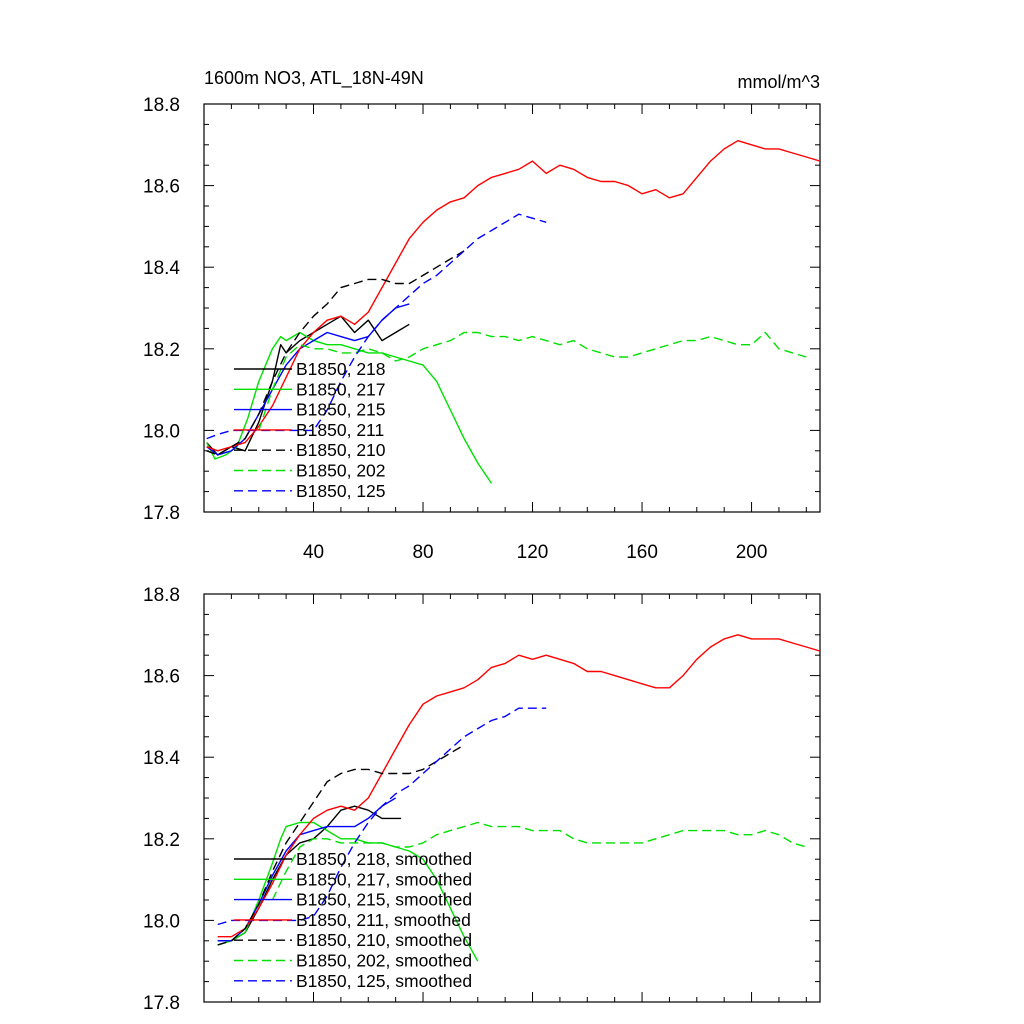 Image resolution: width=1024 pixels, height=1024 pixels. Describe the element at coordinates (314, 78) in the screenshot. I see `chart-title: 1600m NO3, ATL_18N-49N` at that location.